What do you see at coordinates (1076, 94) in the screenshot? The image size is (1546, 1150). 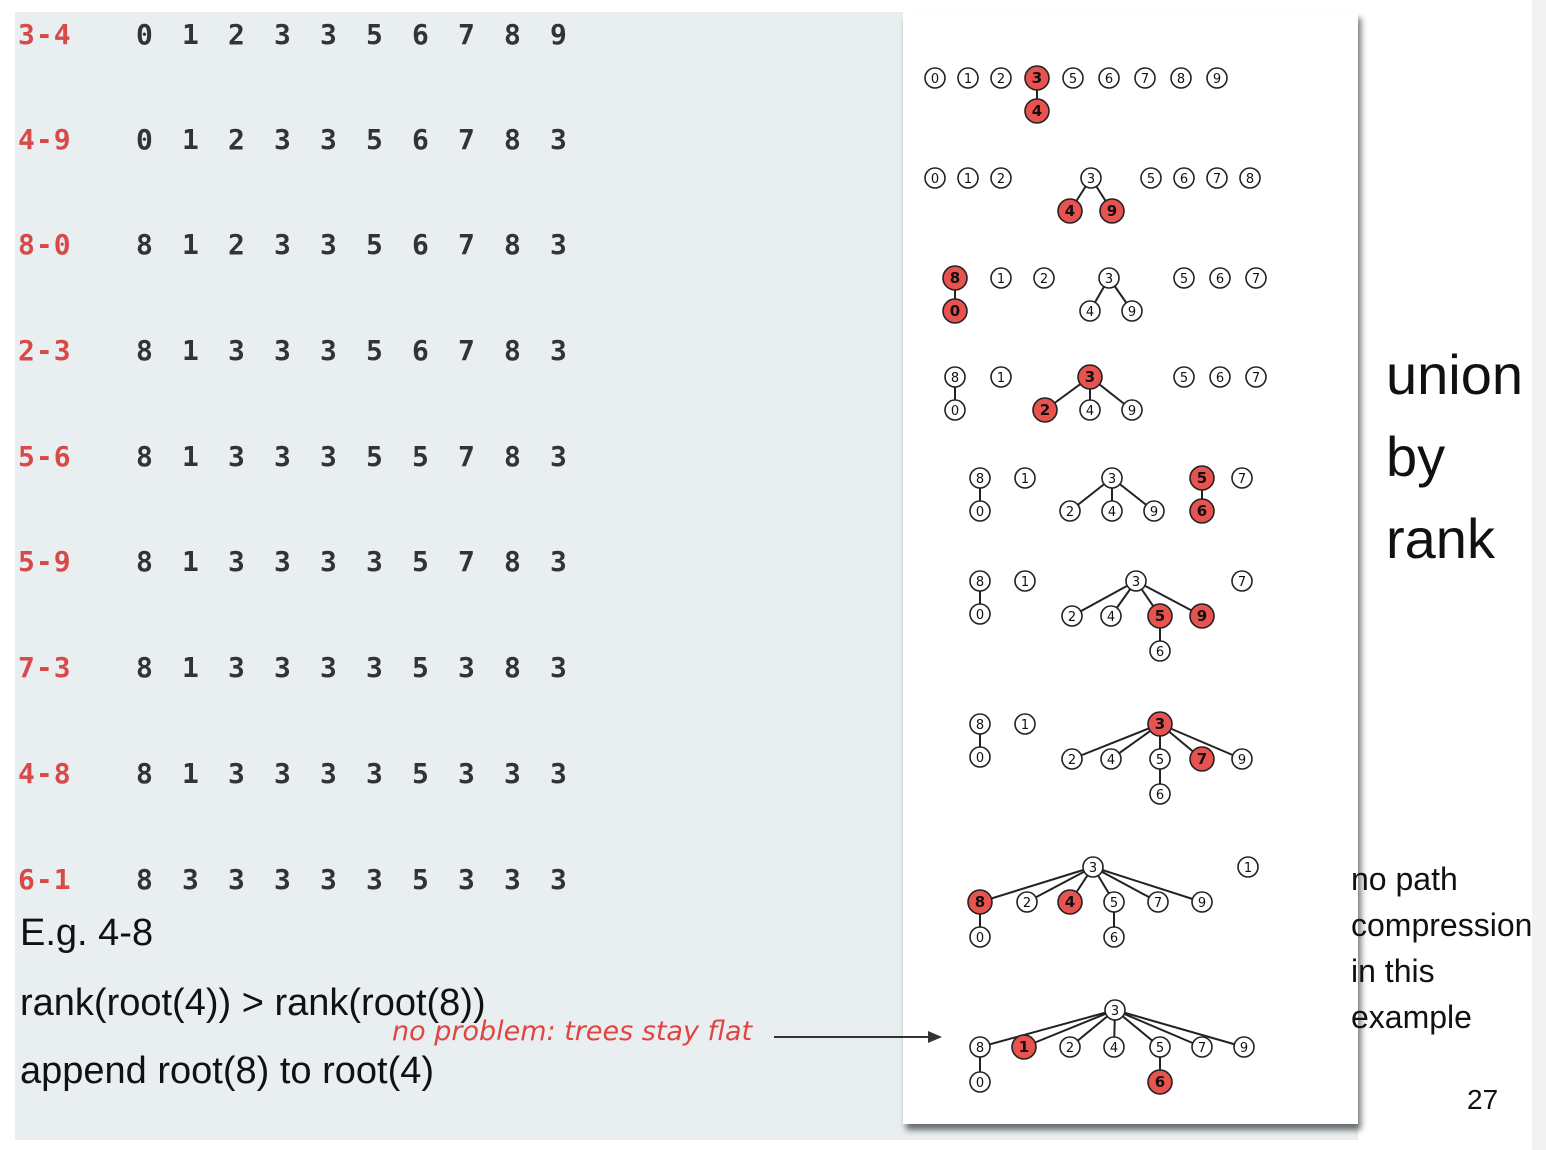 I see `tree-snapshot: 0 1 2 3 4 5 6 7 8 9` at bounding box center [1076, 94].